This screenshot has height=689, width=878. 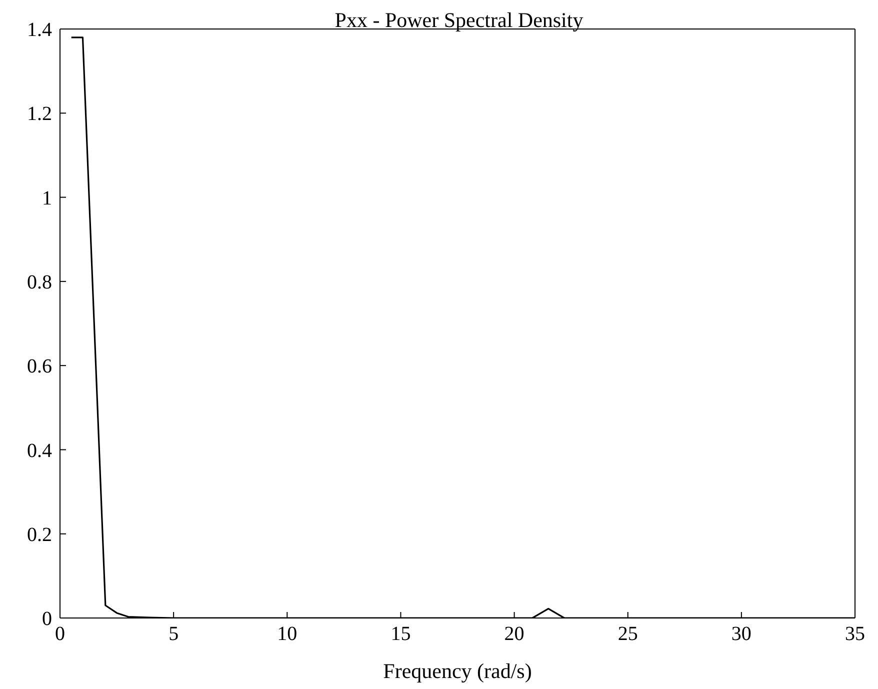 What do you see at coordinates (47, 619) in the screenshot?
I see `y-tick-label: 0` at bounding box center [47, 619].